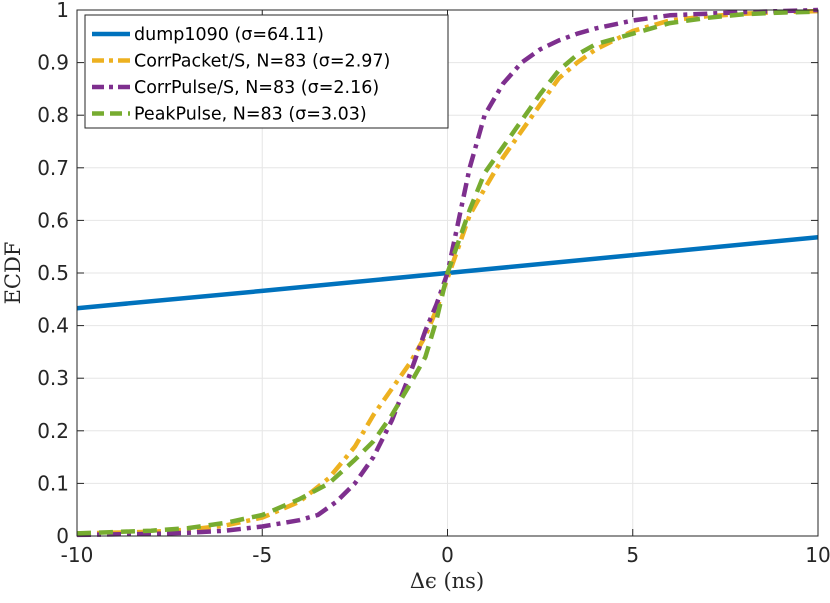 The height and width of the screenshot is (603, 830). I want to click on y-tick-label: 0.1, so click(53, 483).